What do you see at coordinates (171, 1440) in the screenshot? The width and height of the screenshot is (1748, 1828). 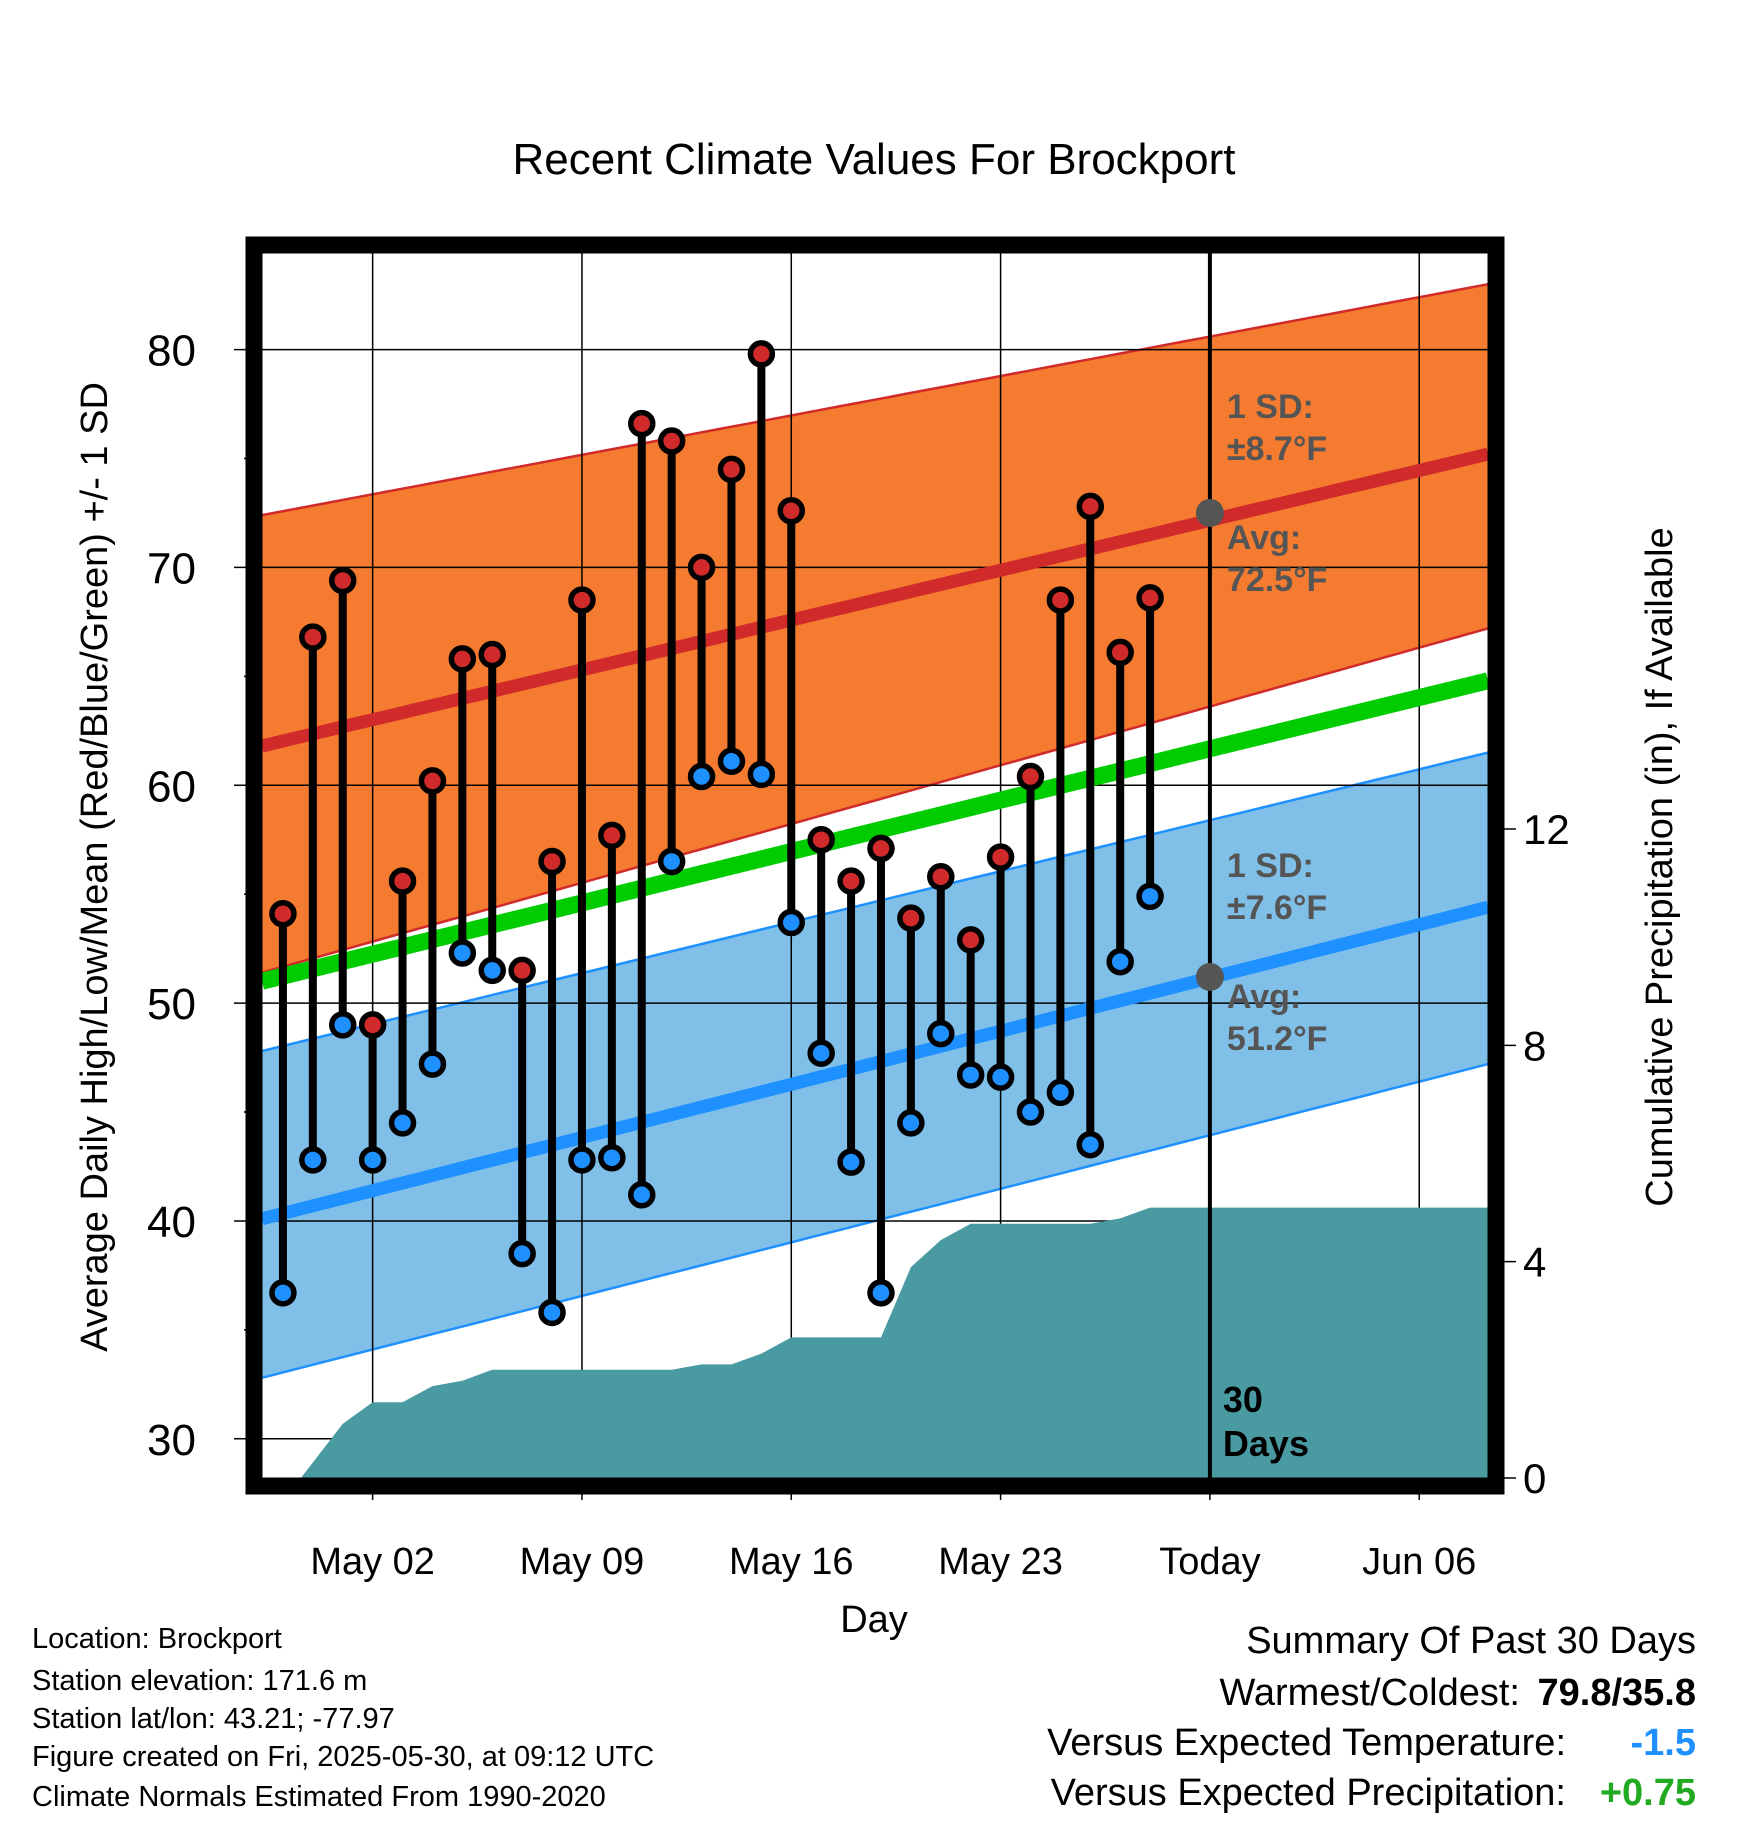 I see `y-tick-label-30: 30` at bounding box center [171, 1440].